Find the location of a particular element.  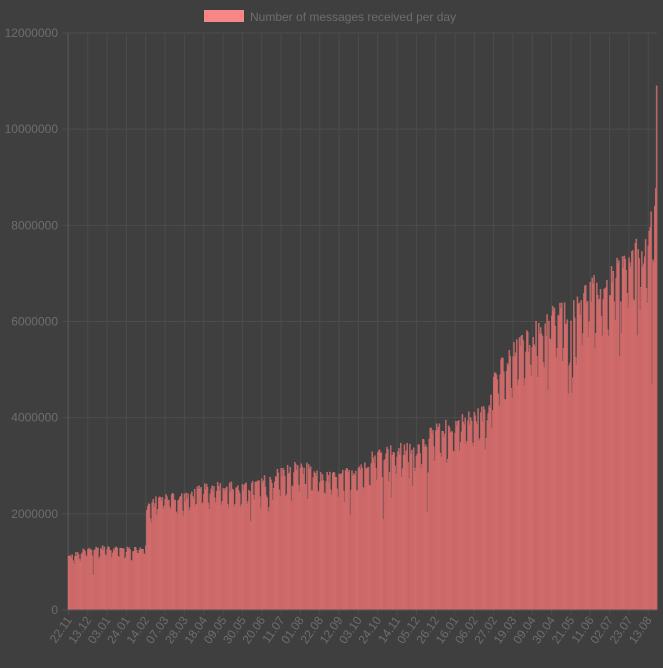

legend: Number of messages received per day is located at coordinates (330, 17).